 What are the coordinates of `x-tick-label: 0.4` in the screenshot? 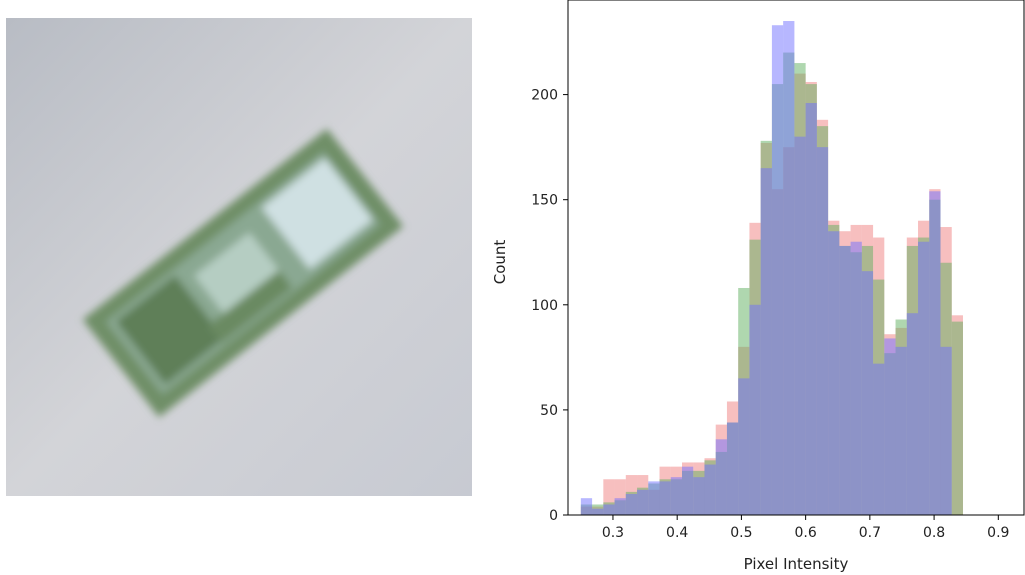 It's located at (677, 533).